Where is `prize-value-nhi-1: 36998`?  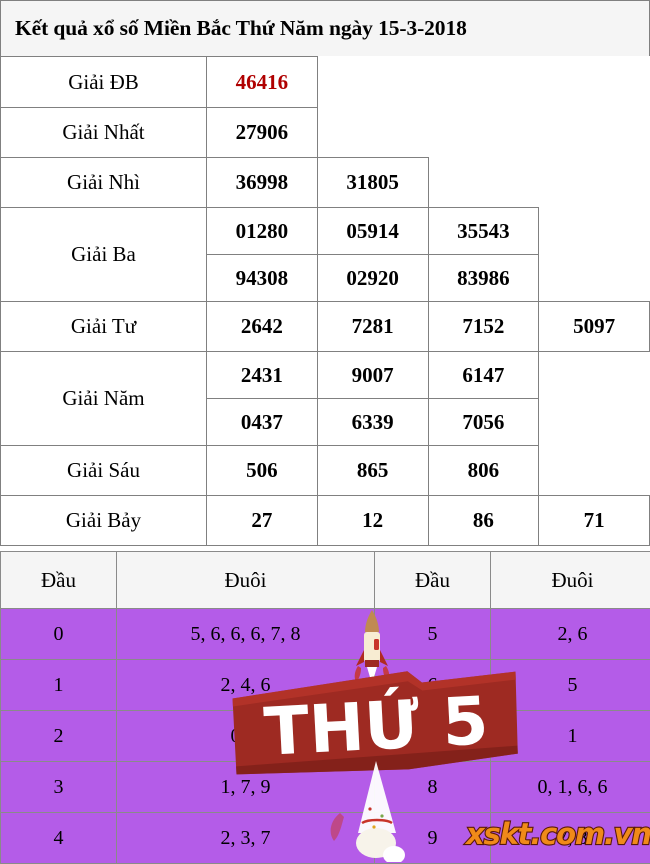
prize-value-nhi-1: 36998 is located at coordinates (262, 183).